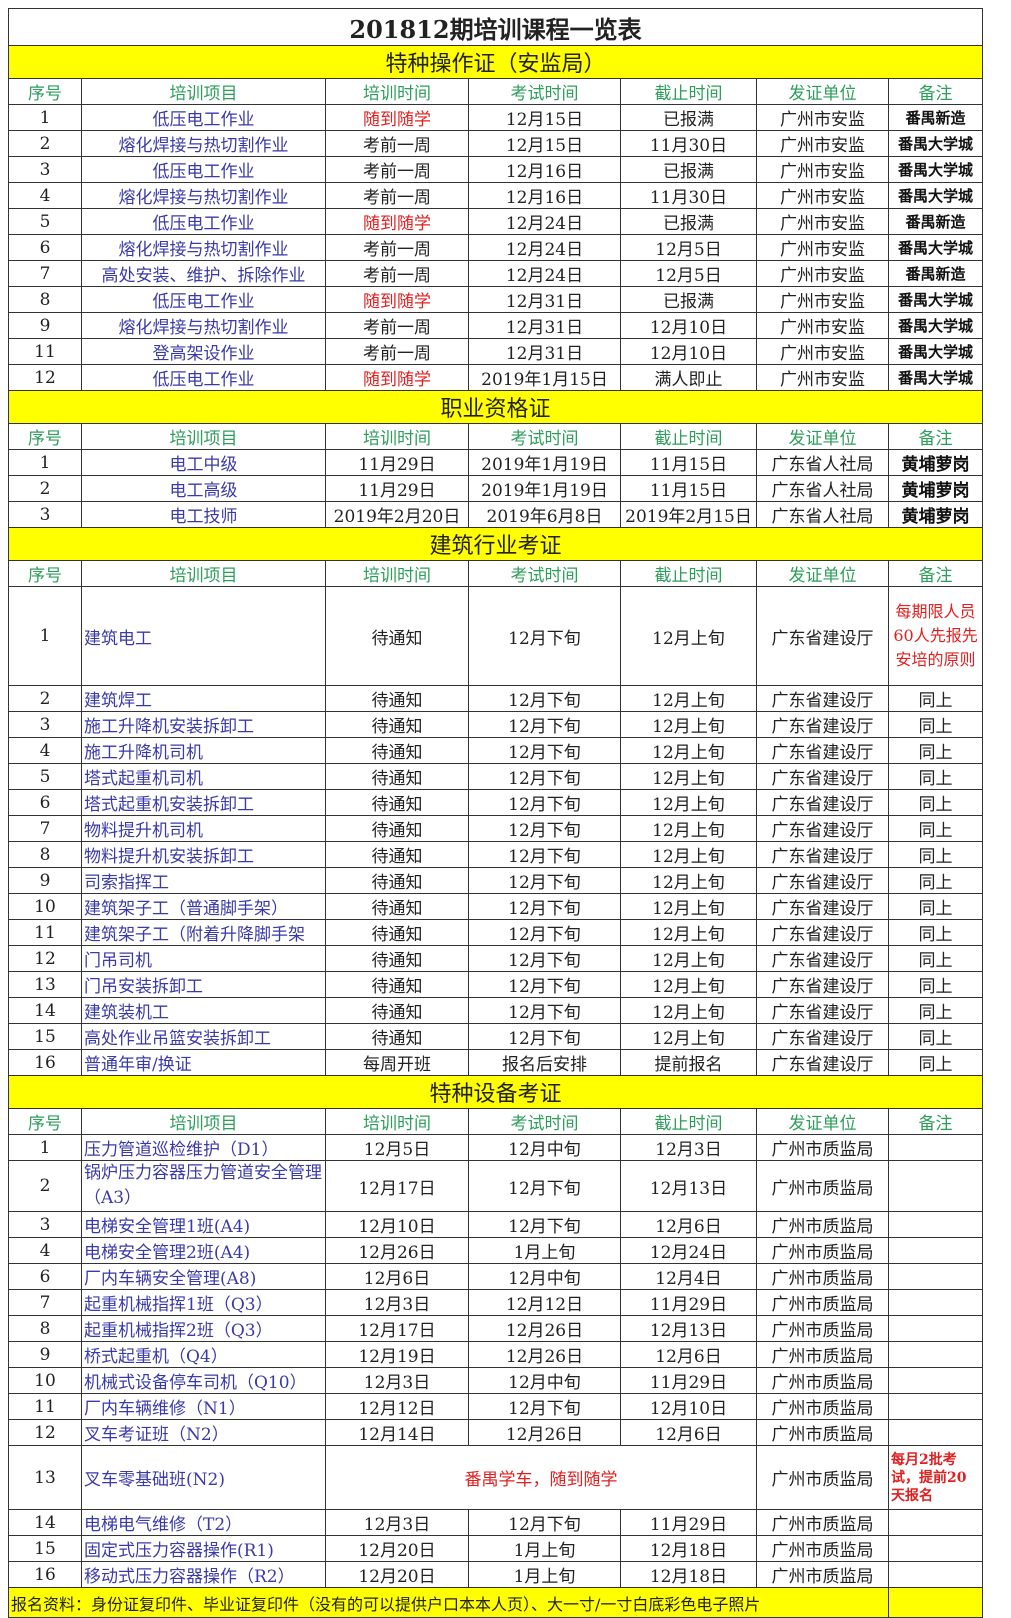 The height and width of the screenshot is (1618, 1011). What do you see at coordinates (45, 1302) in the screenshot?
I see `cell-no: 7` at bounding box center [45, 1302].